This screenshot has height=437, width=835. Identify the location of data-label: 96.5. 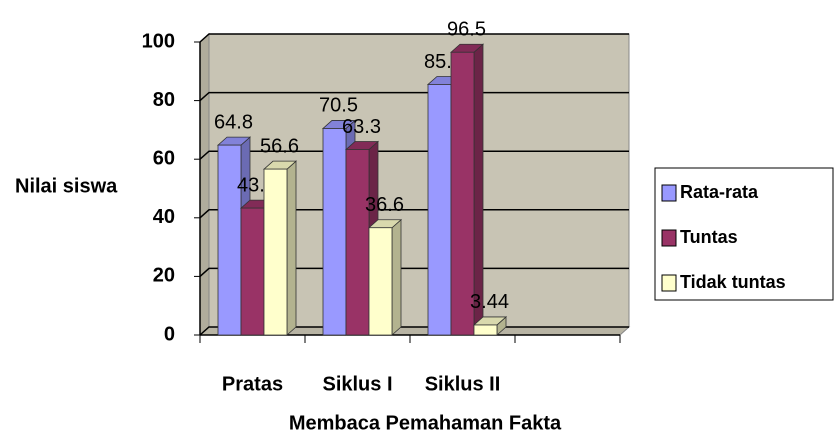
(466, 30).